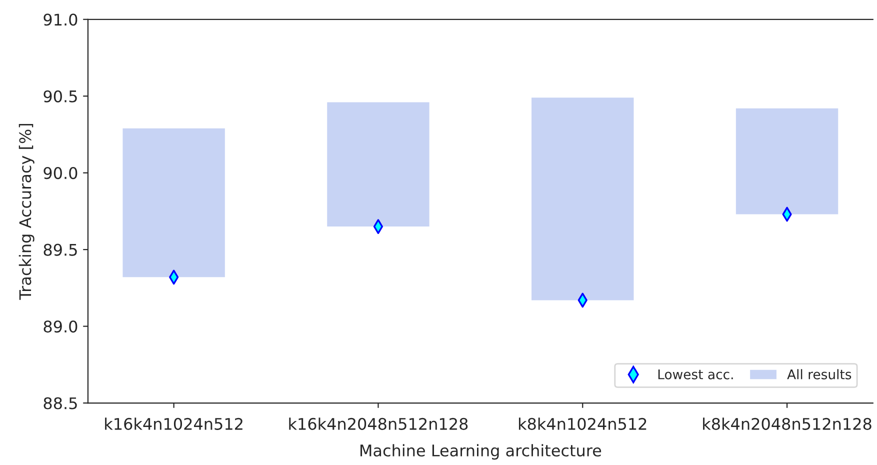 This screenshot has height=465, width=877. I want to click on y-tick-label: 89.5, so click(60, 250).